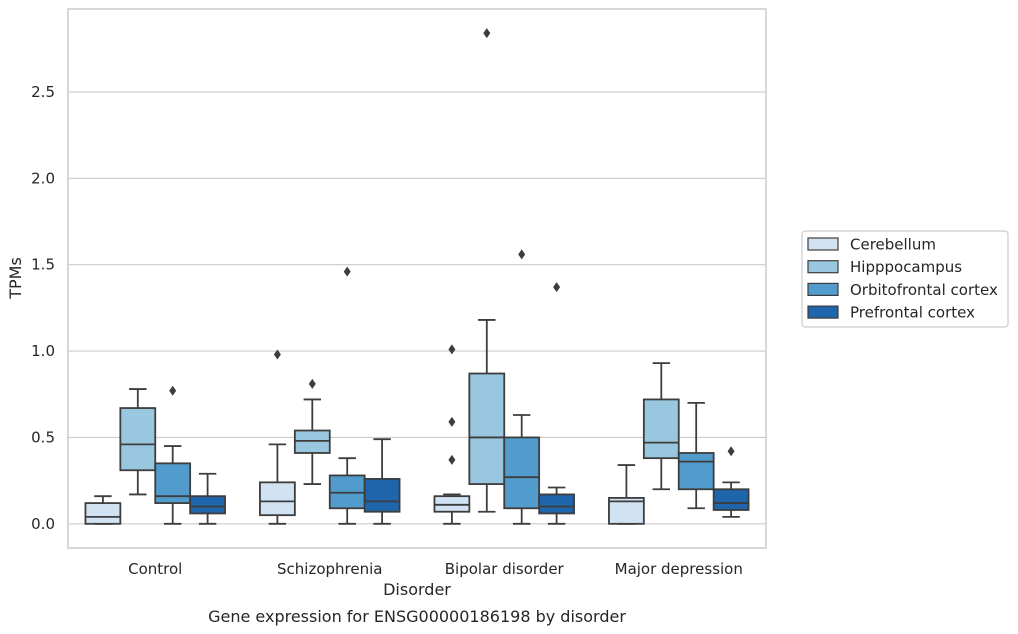  What do you see at coordinates (43, 308) in the screenshot?
I see `y-tick-labels: 0.0 0.5 1.0 1.5 2.0 2.5` at bounding box center [43, 308].